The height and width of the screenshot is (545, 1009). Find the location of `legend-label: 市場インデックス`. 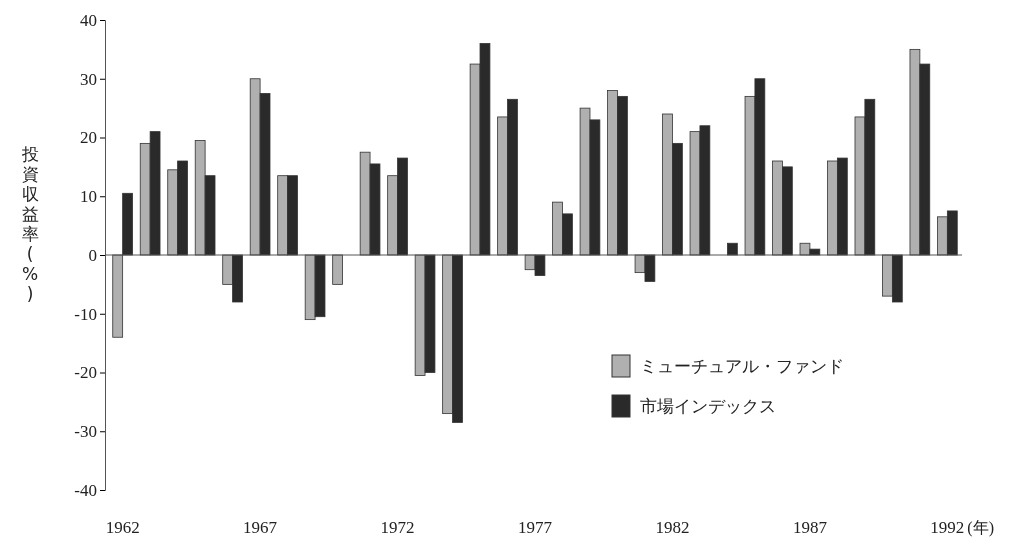

legend-label: 市場インデックス is located at coordinates (708, 406).